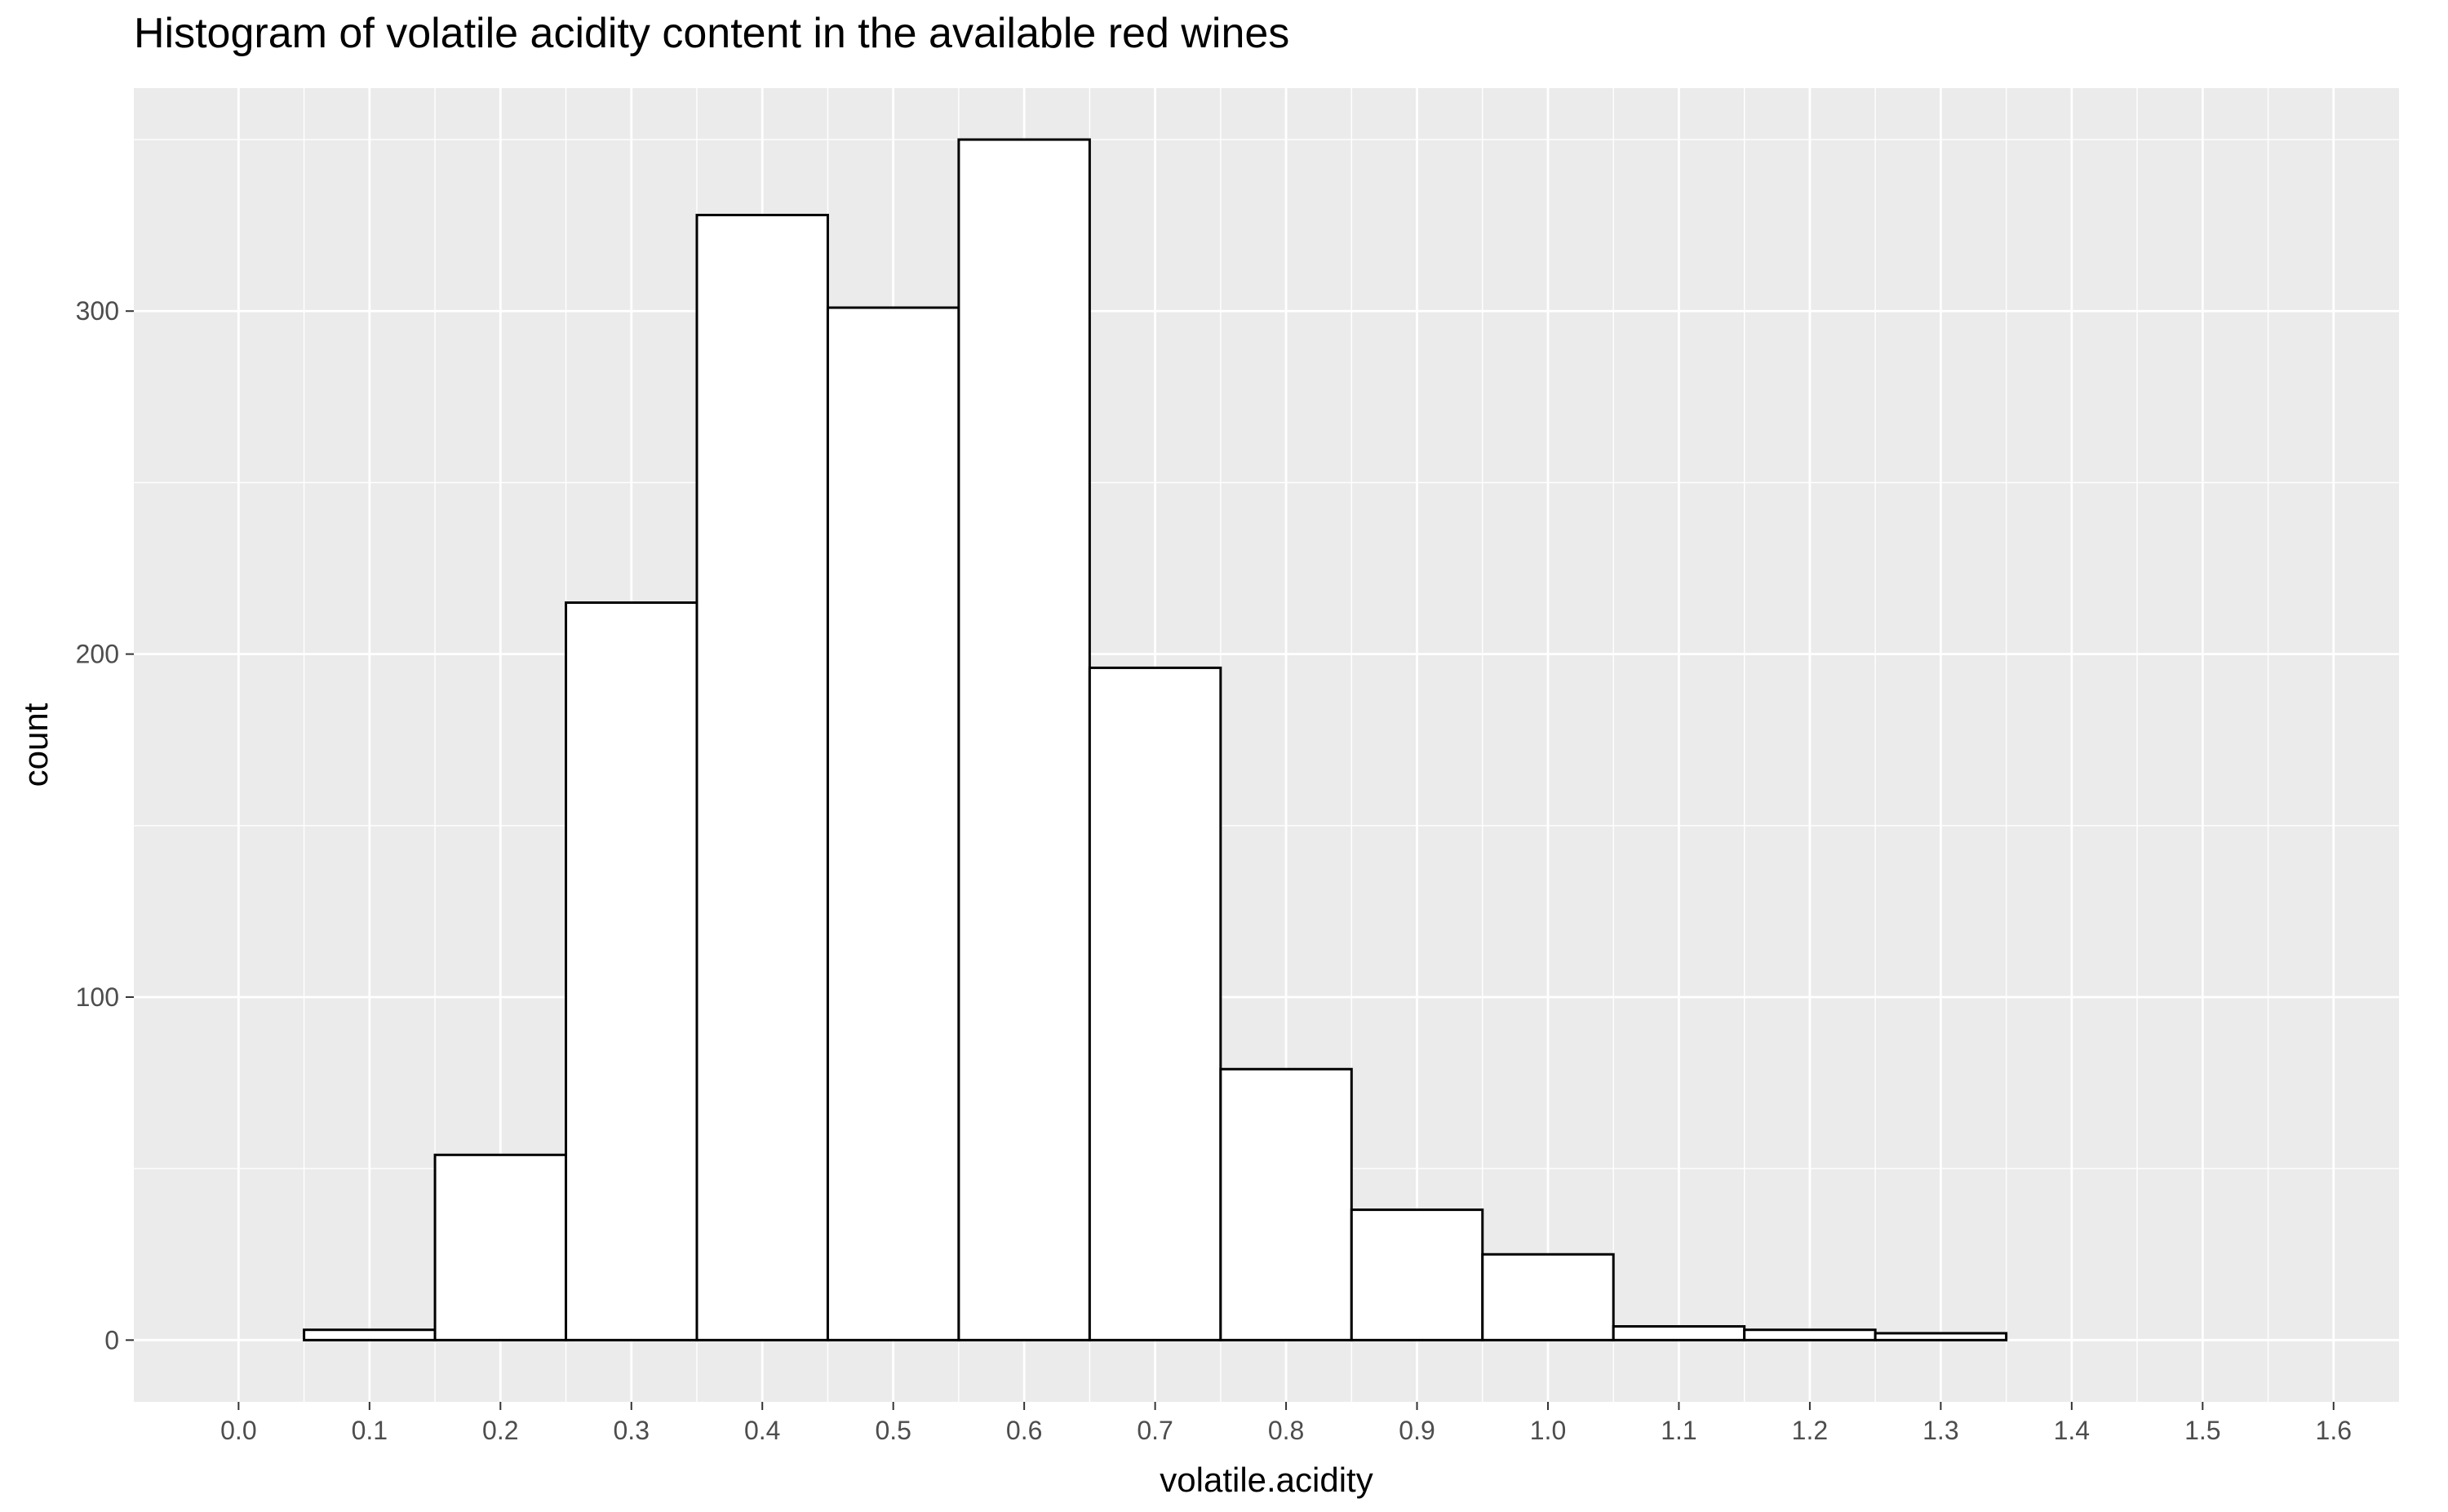  Describe the element at coordinates (370, 1430) in the screenshot. I see `x-tick-label: 0.1` at that location.